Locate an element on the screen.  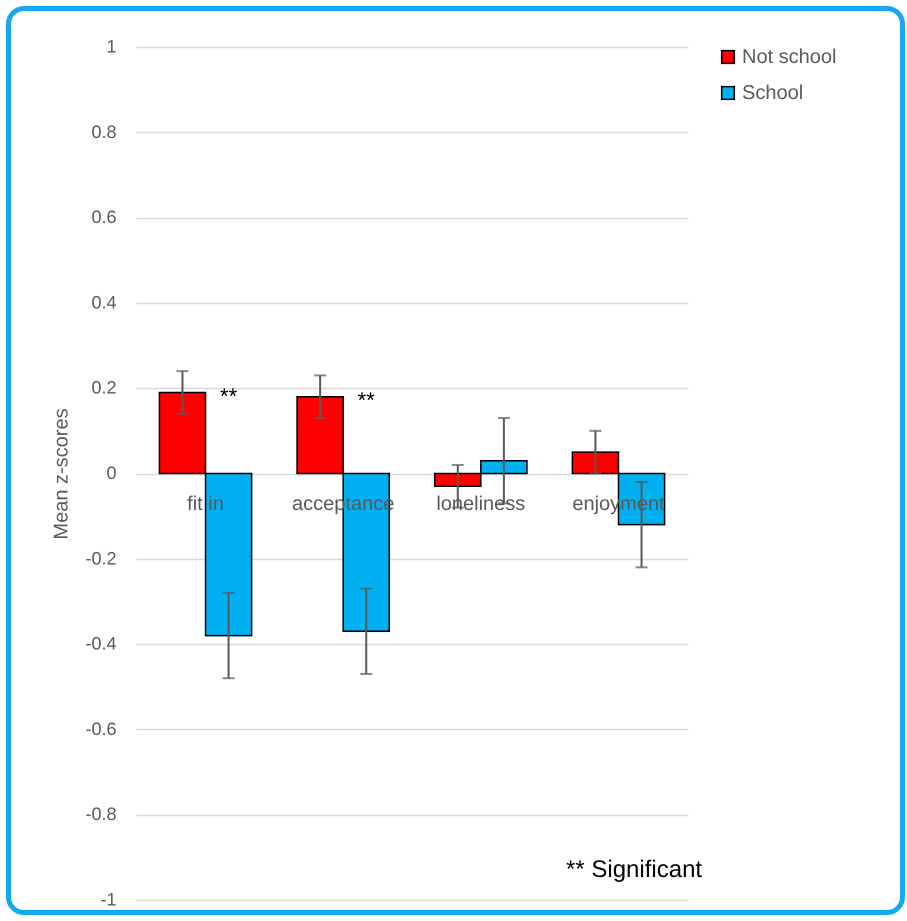
y-tick-label: -0.2 is located at coordinates (100, 558).